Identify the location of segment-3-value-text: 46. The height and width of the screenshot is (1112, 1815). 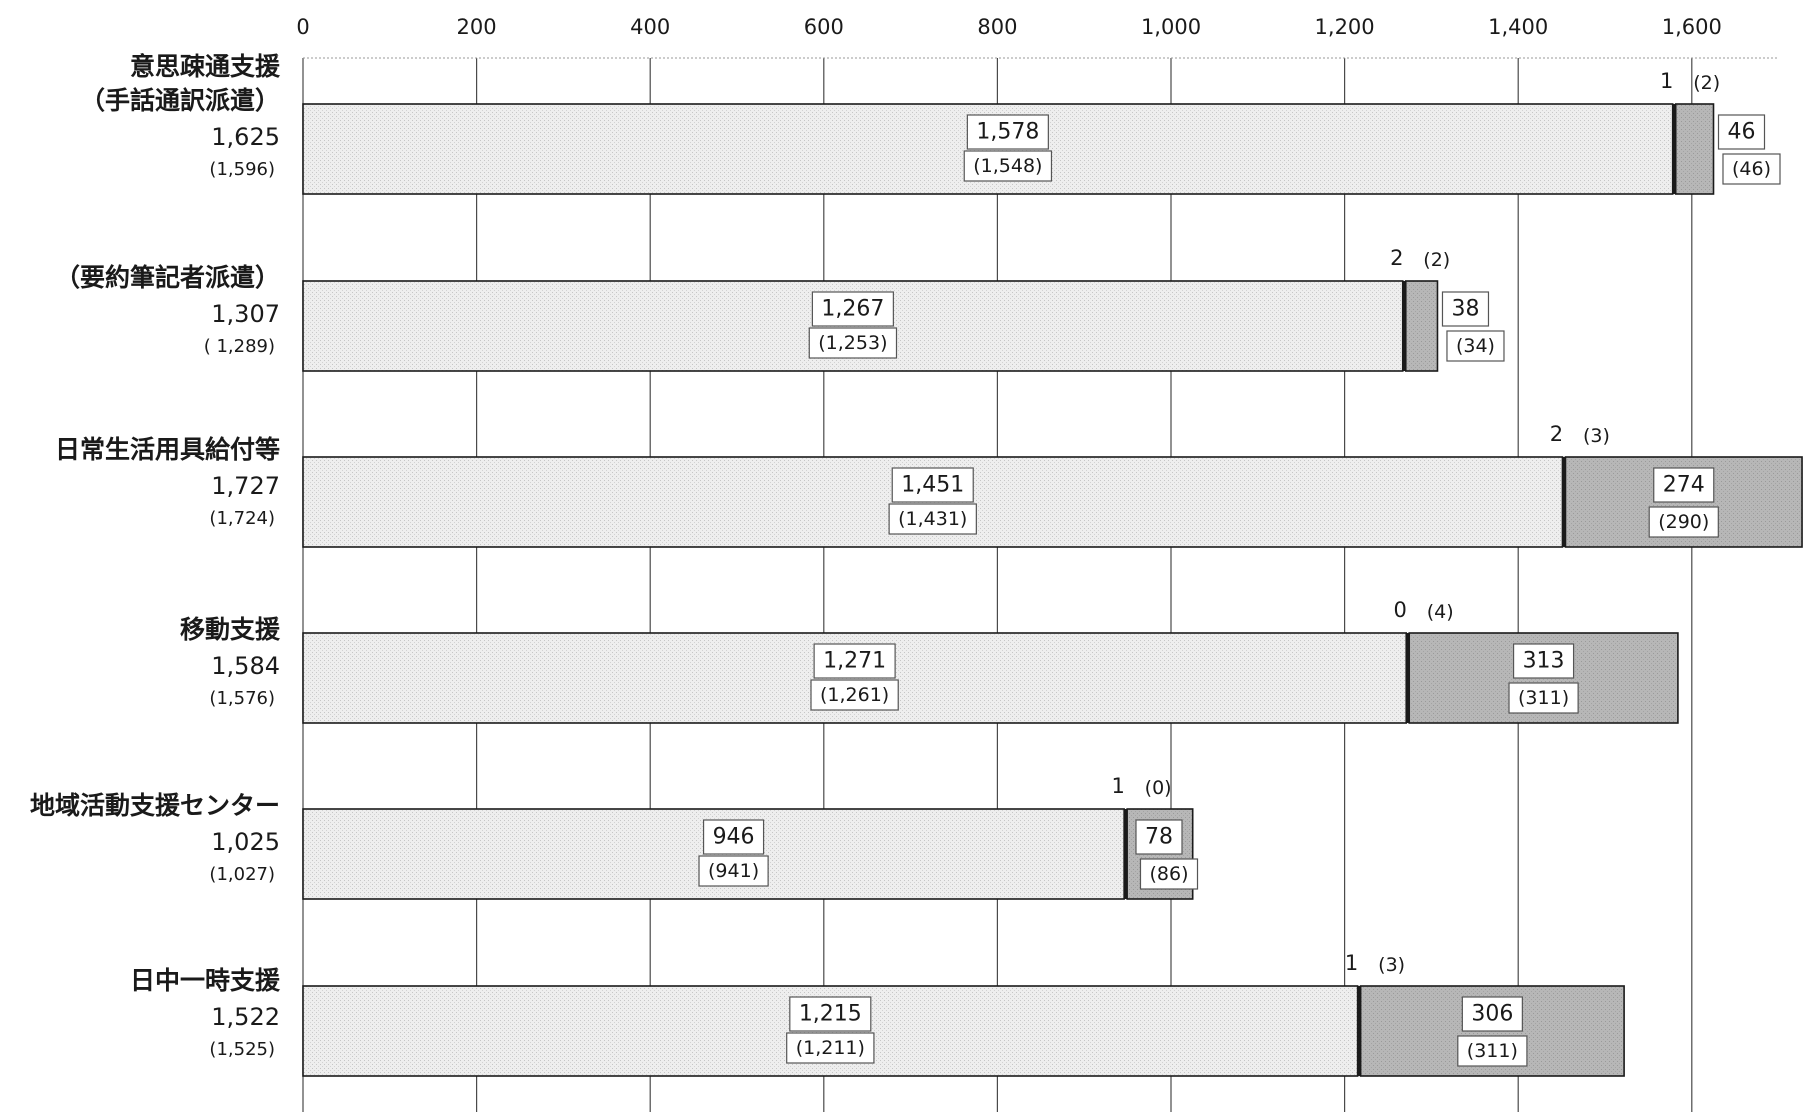
(1742, 132).